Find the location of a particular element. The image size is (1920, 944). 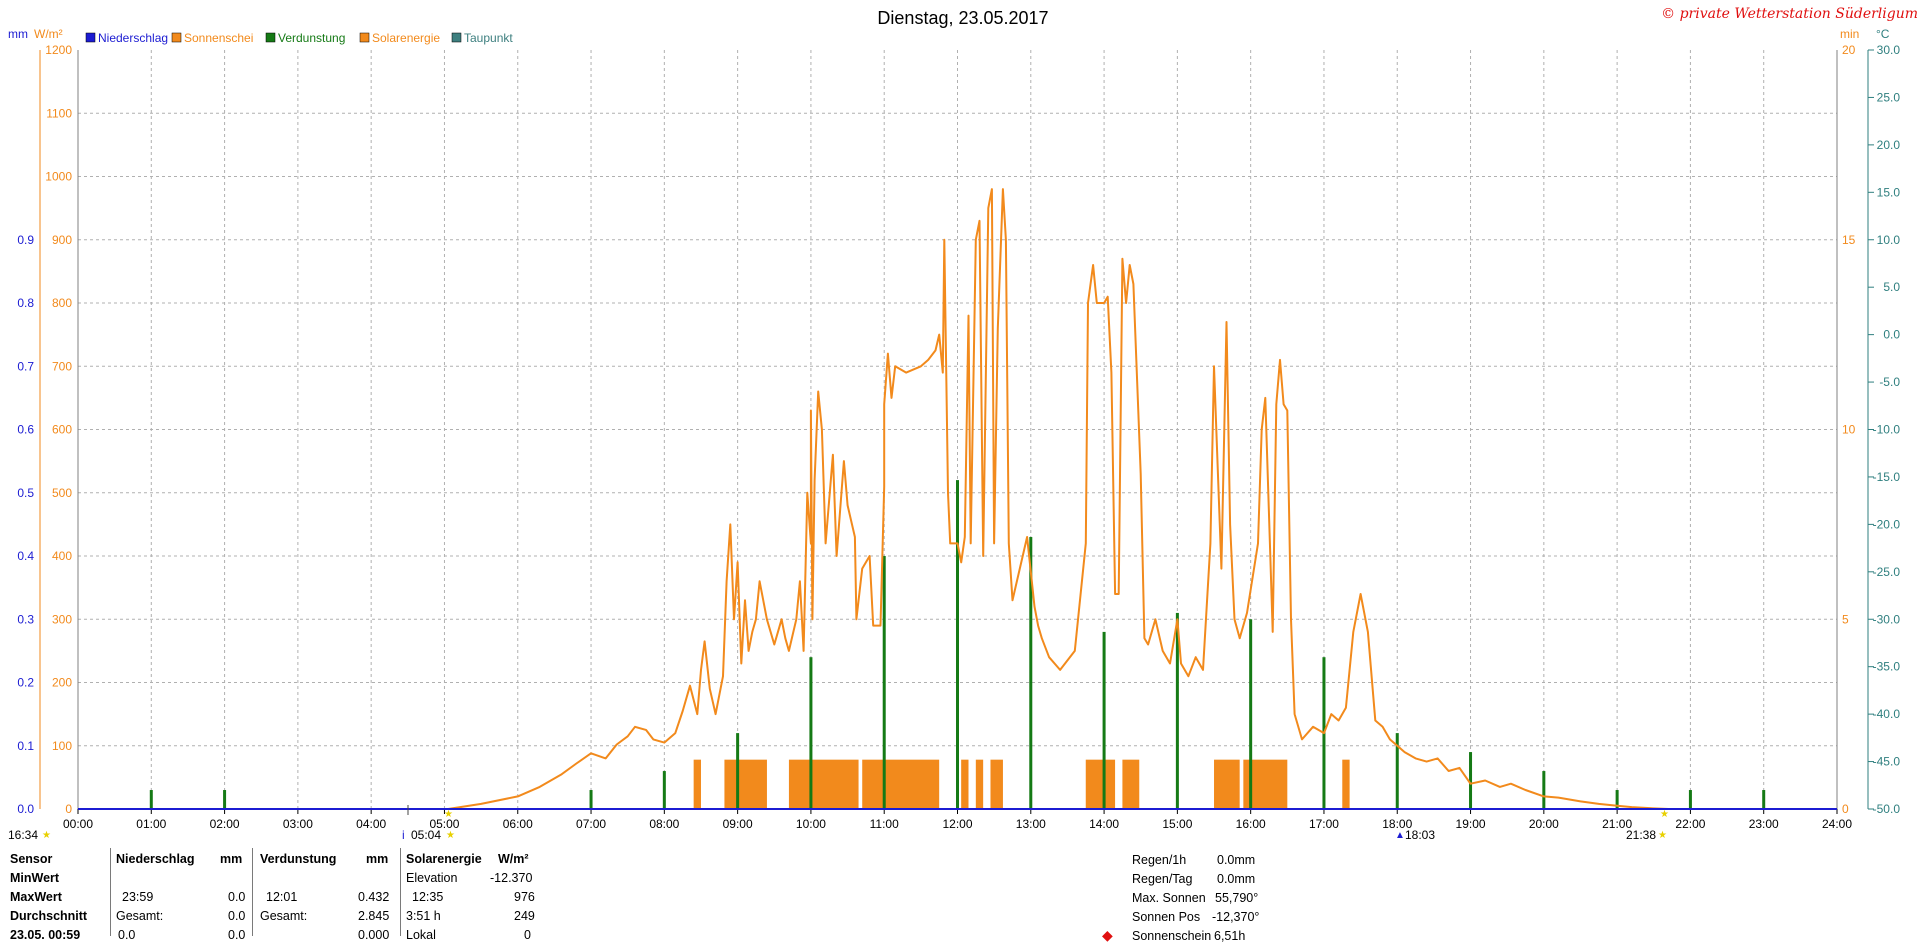

wm2-tick-label: 200 is located at coordinates (62, 683).